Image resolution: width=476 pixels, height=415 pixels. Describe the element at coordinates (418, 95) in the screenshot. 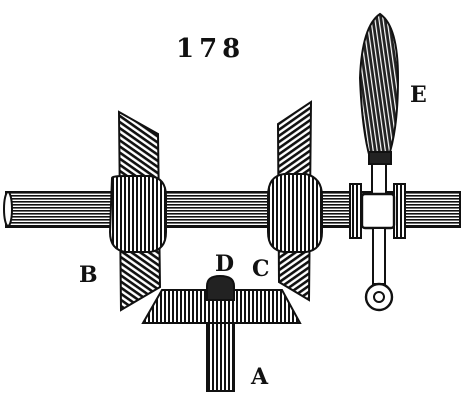

I see `label-e: E` at that location.